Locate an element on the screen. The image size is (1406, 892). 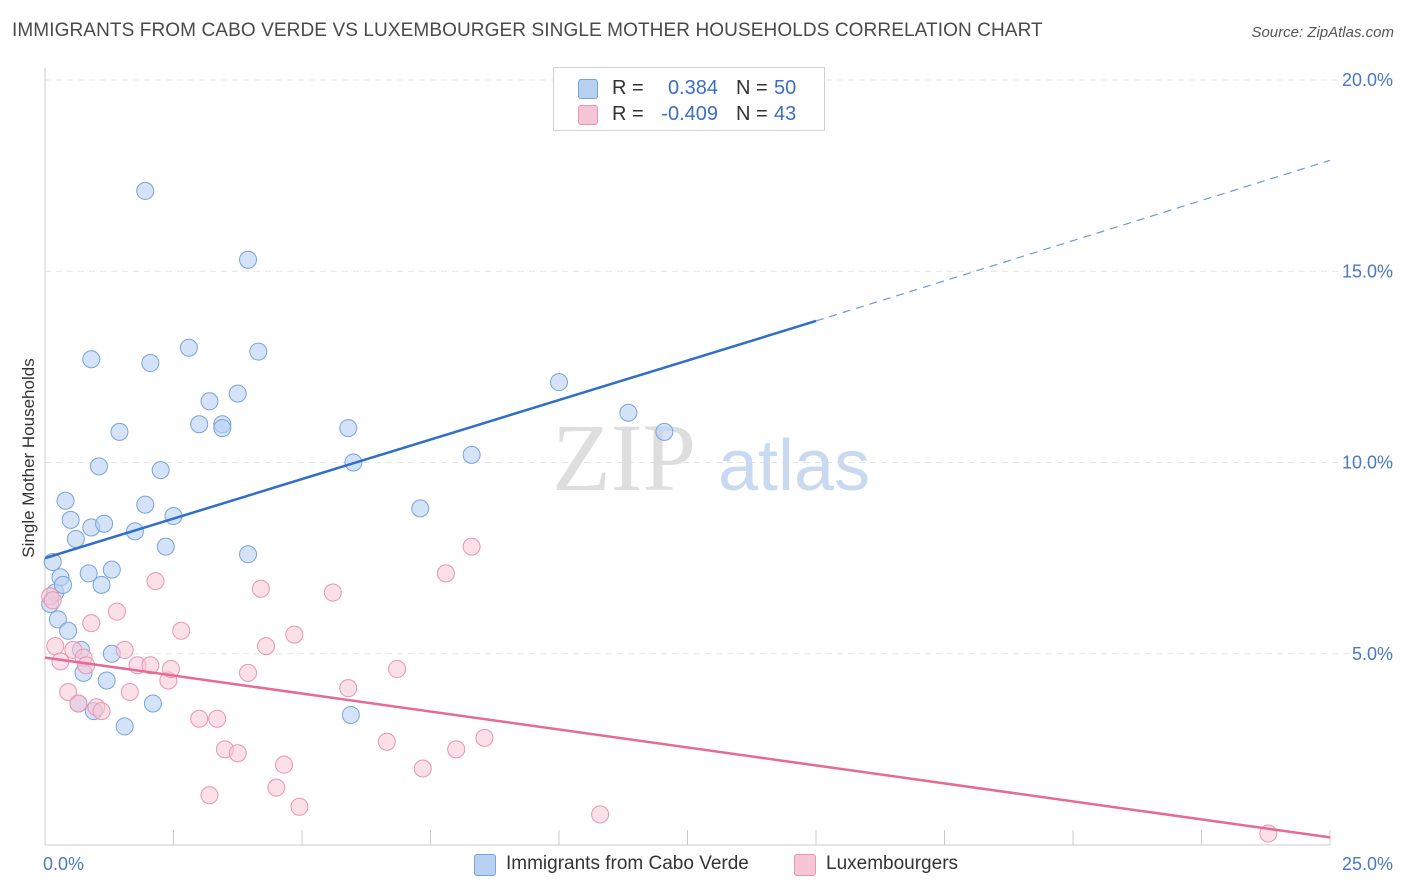
watermark-zip: ZIP is located at coordinates (624, 457).